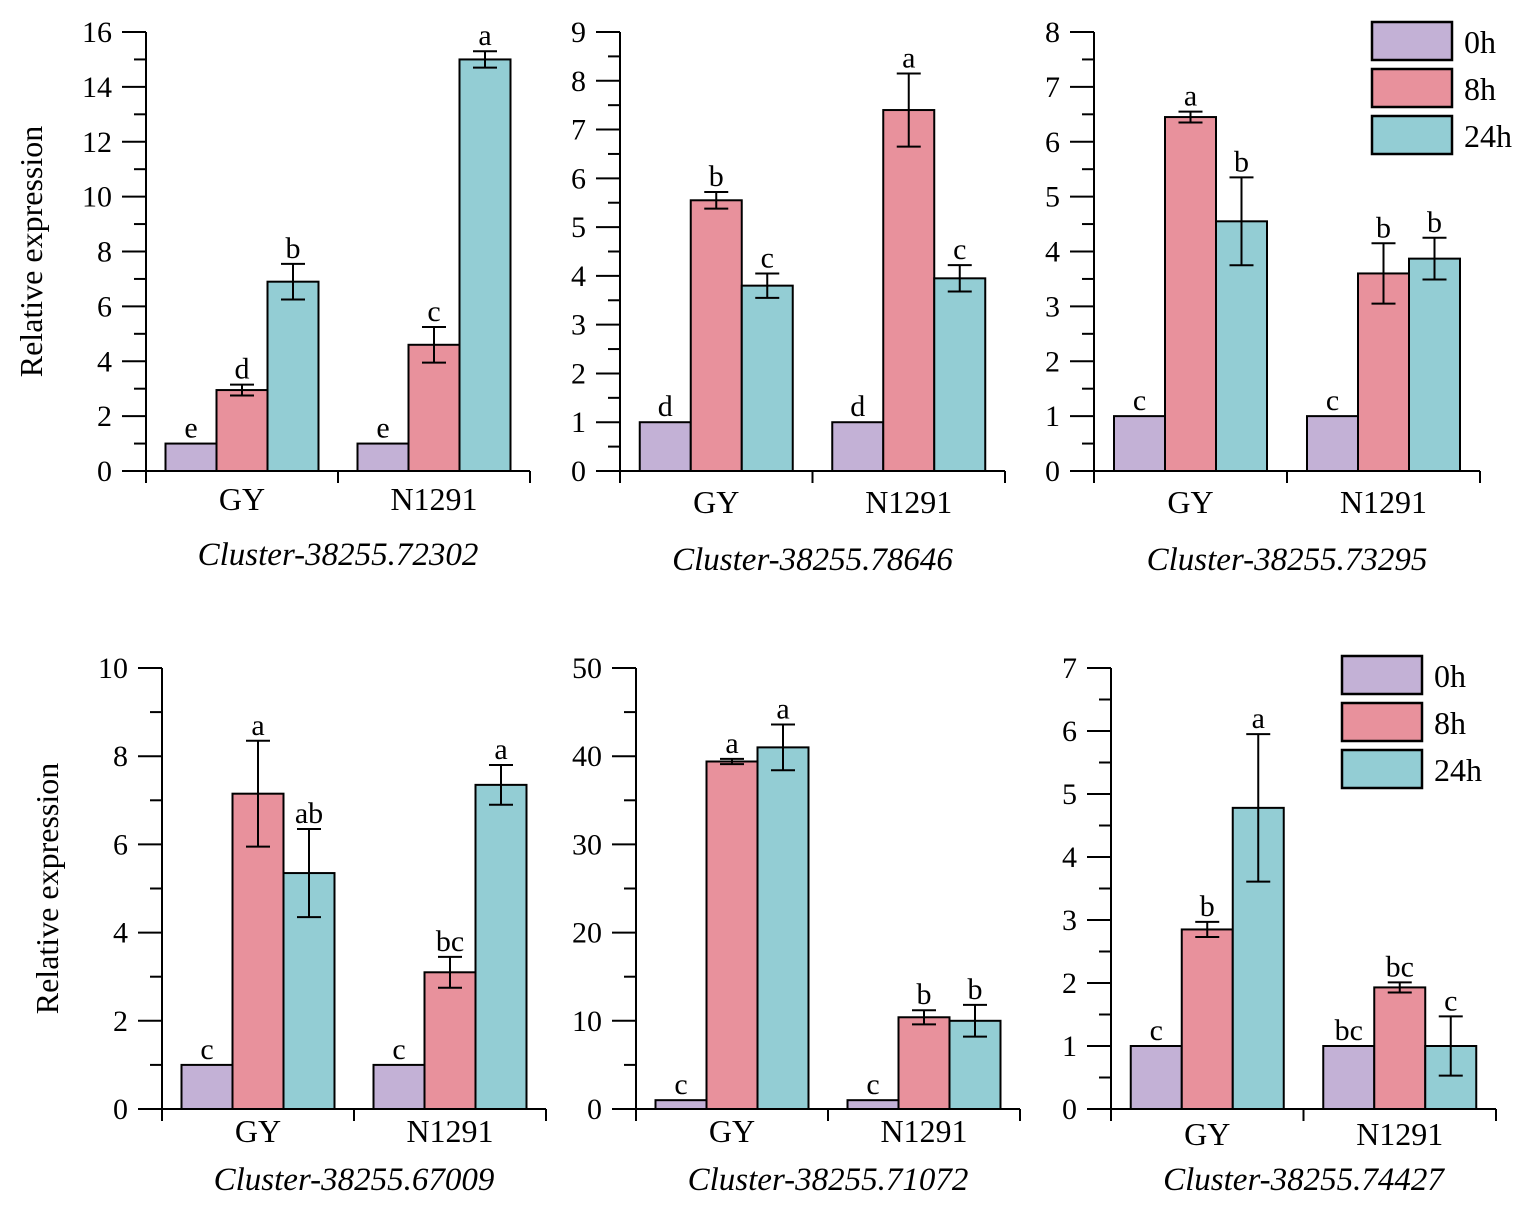 This screenshot has height=1207, width=1535. Describe the element at coordinates (587, 844) in the screenshot. I see `y-tick-label: 30` at that location.